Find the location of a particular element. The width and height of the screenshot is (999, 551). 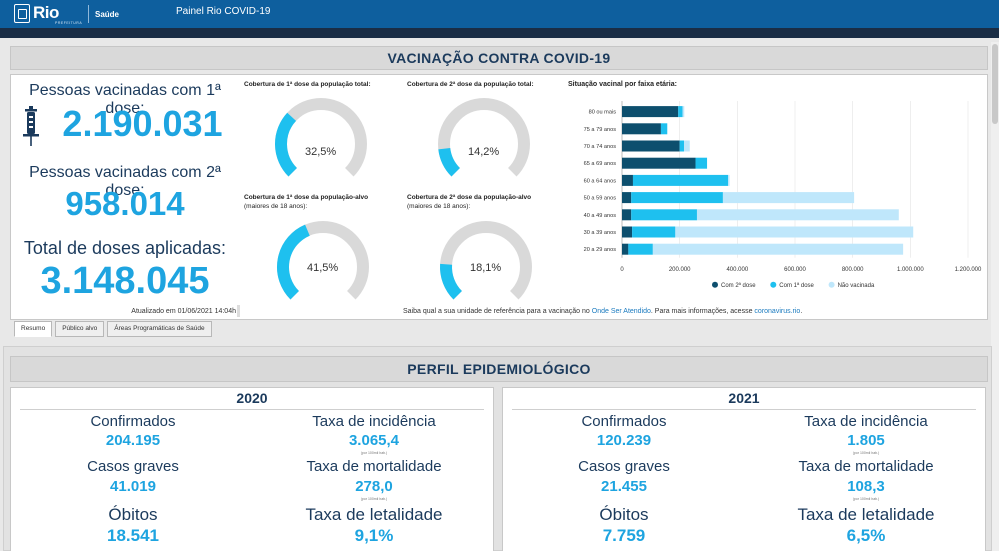

syringe-icon is located at coordinates (31, 126).